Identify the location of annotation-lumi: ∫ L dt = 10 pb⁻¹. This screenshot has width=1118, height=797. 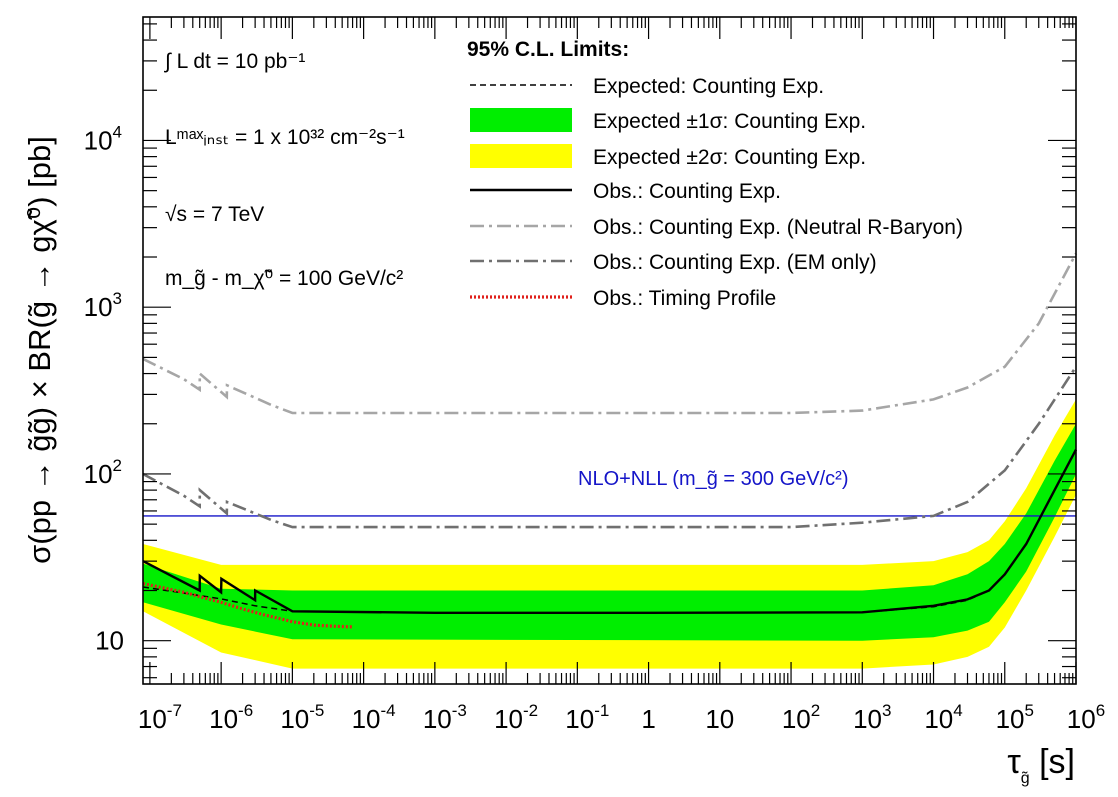
(234, 61).